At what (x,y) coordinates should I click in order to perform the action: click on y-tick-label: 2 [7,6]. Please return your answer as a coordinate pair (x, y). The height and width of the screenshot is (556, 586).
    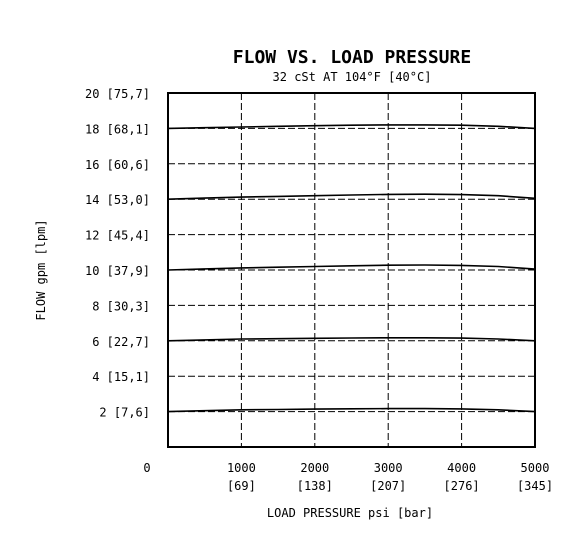
    Looking at the image, I should click on (124, 413).